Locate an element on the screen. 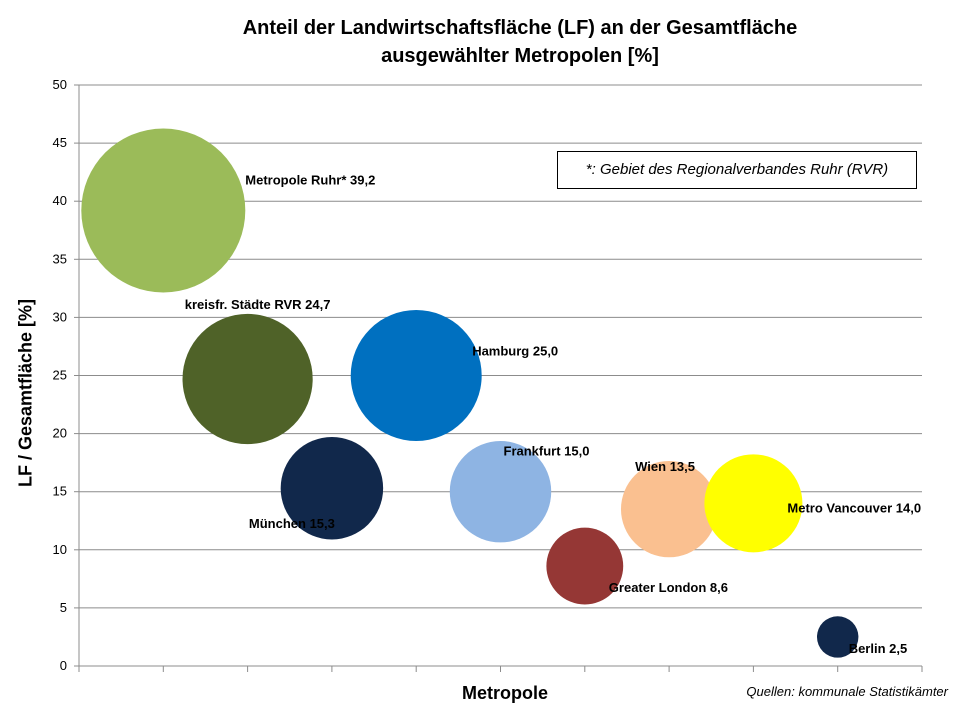 This screenshot has height=720, width=960. x-axis-label: Metropole is located at coordinates (505, 693).